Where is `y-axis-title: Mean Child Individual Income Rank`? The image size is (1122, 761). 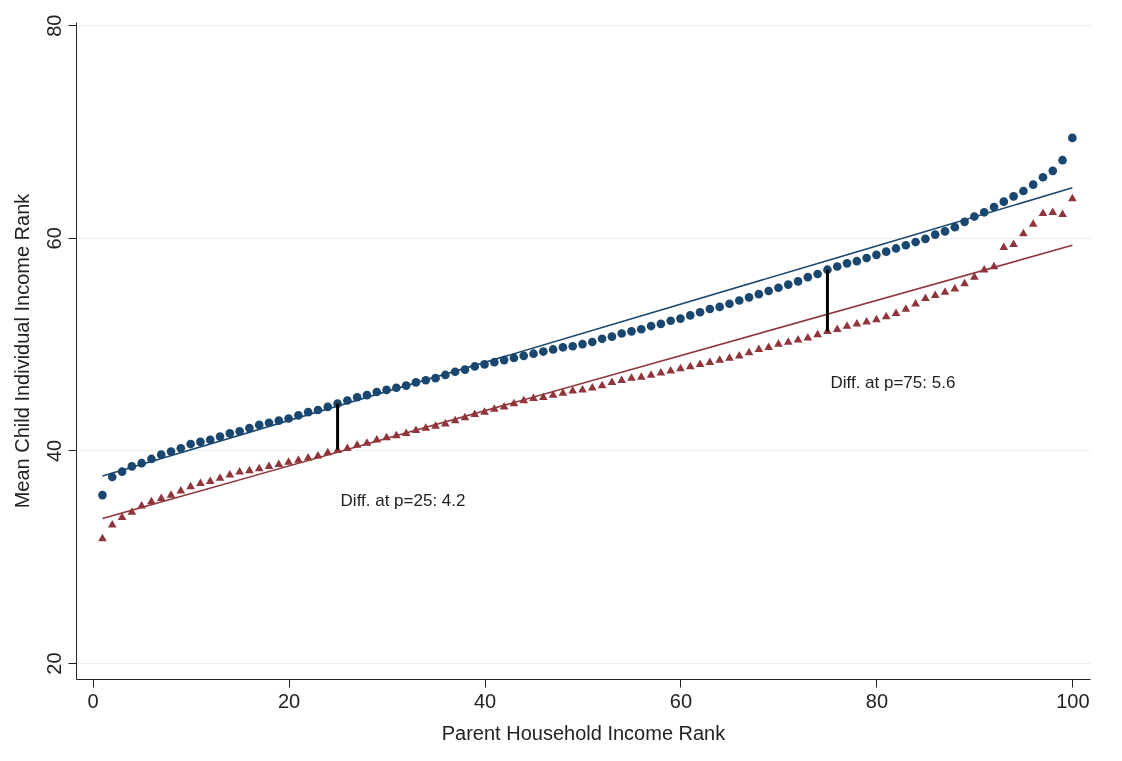
y-axis-title: Mean Child Individual Income Rank is located at coordinates (21, 350).